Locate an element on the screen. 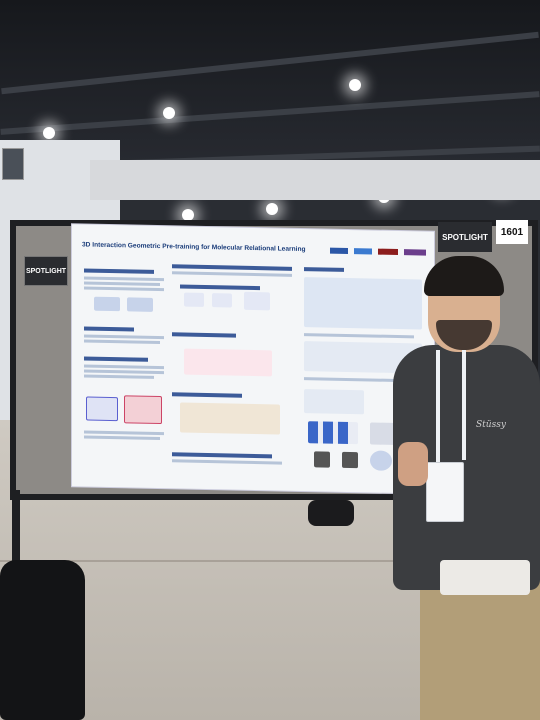  conference-logo is located at coordinates (381, 460).